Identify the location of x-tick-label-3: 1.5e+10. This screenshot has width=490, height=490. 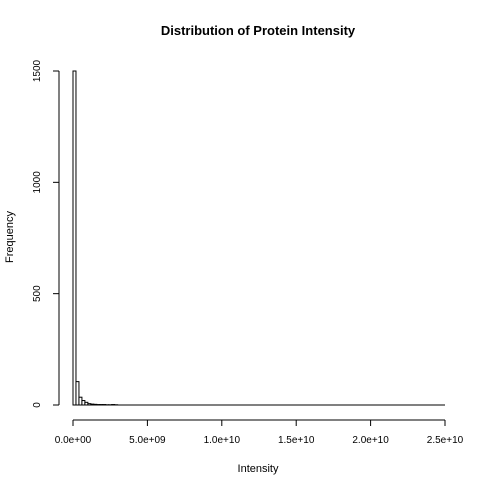
(296, 440).